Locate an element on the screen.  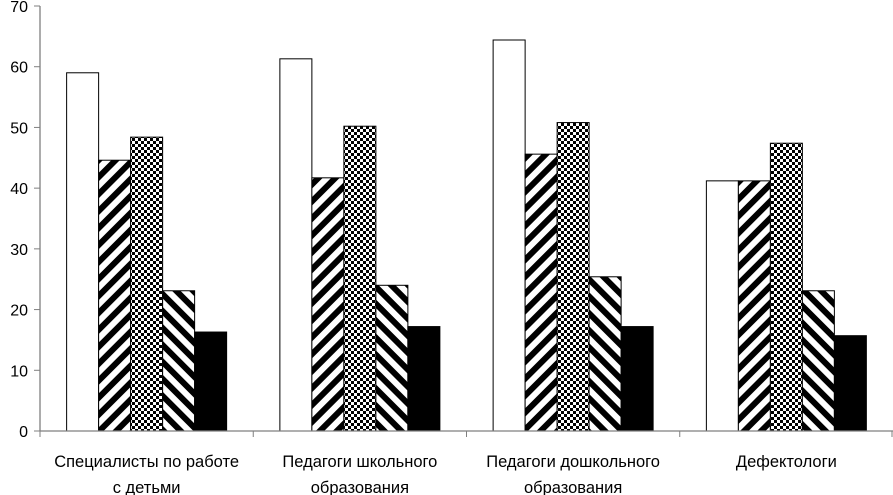
category-label: Педагоги школьного is located at coordinates (359, 462).